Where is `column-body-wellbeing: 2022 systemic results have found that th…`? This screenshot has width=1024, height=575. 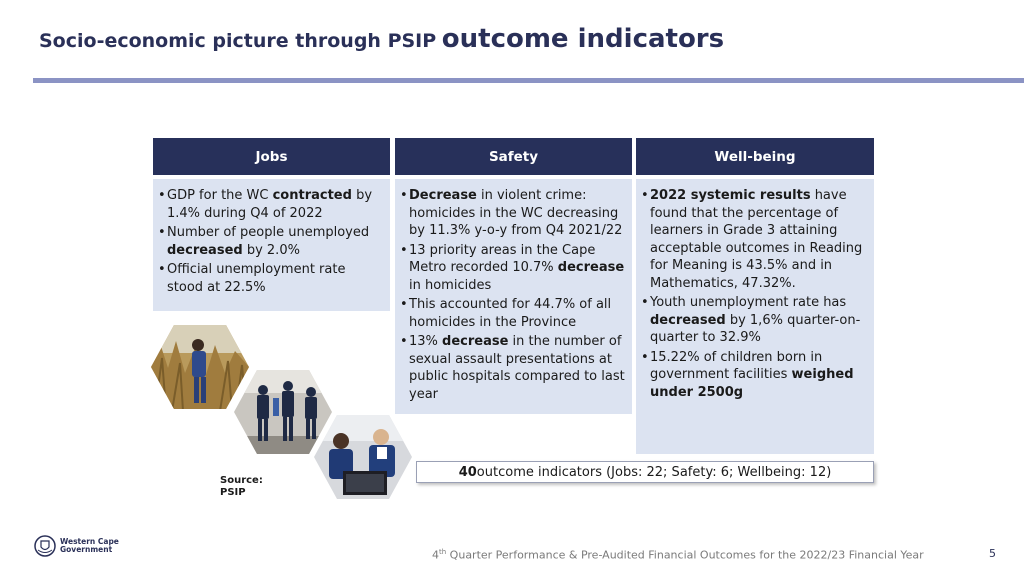
column-body-wellbeing: 2022 systemic results have found that th… is located at coordinates (755, 316).